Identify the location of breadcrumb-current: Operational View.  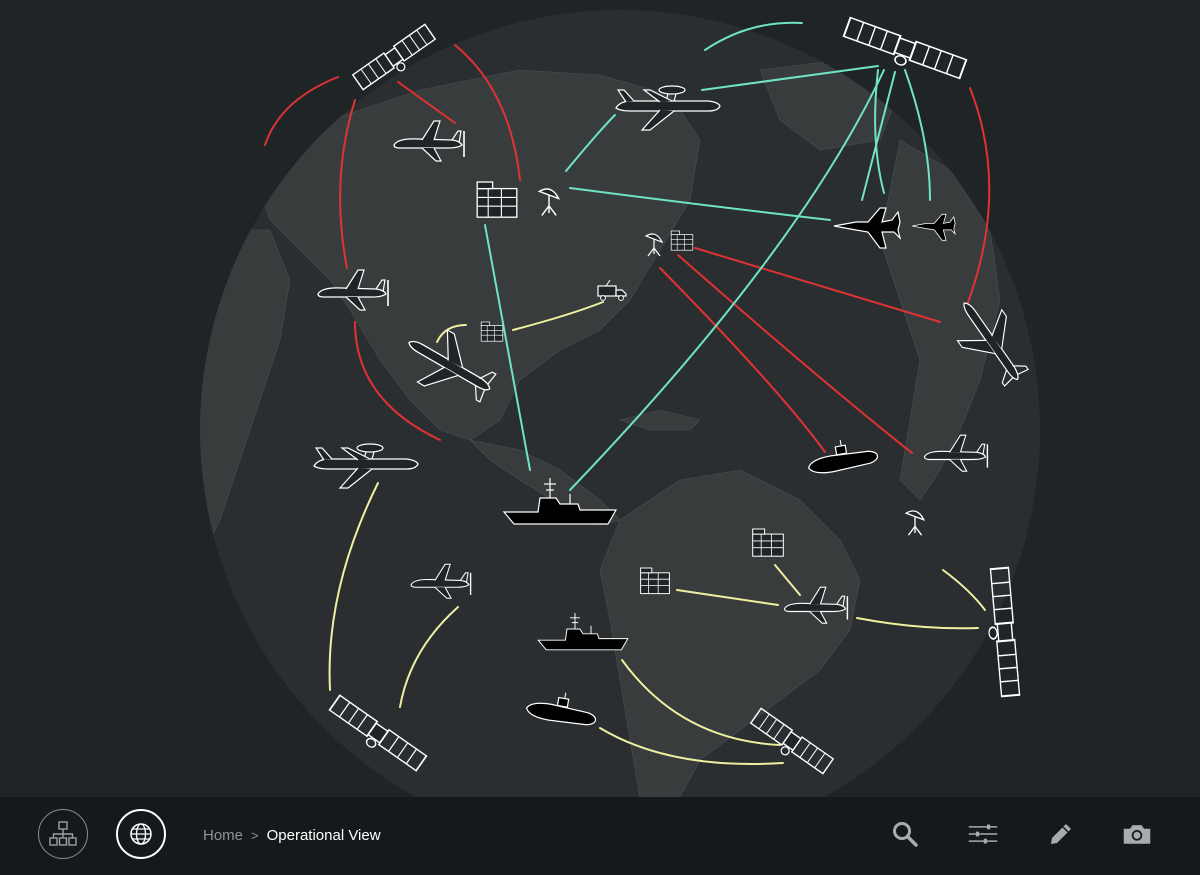
(323, 835).